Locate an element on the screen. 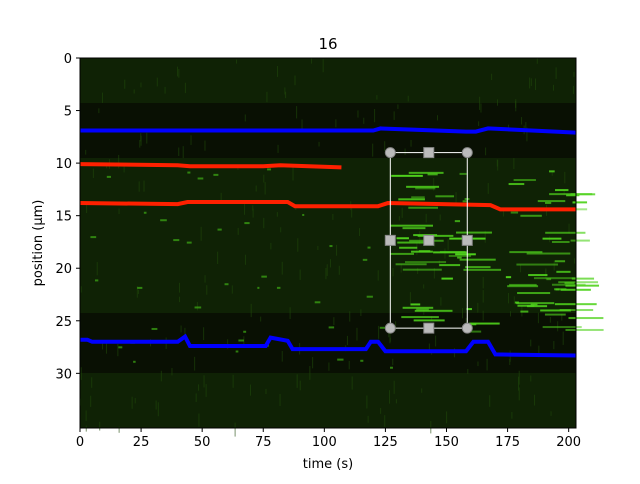 The image size is (640, 484). x-tick-label: 75 is located at coordinates (263, 442).